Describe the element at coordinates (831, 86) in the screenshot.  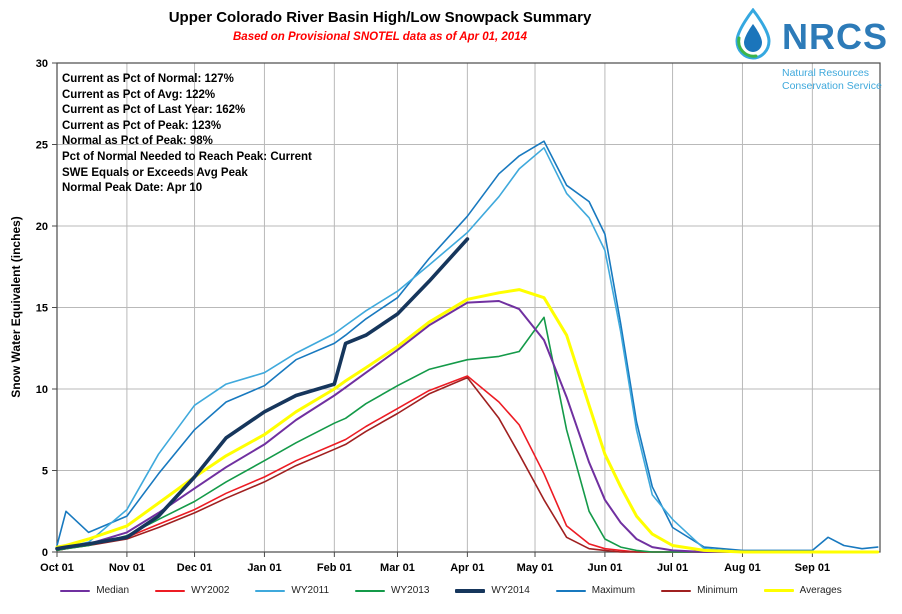
I see `nrcs-org-line2: Conservation Service` at that location.